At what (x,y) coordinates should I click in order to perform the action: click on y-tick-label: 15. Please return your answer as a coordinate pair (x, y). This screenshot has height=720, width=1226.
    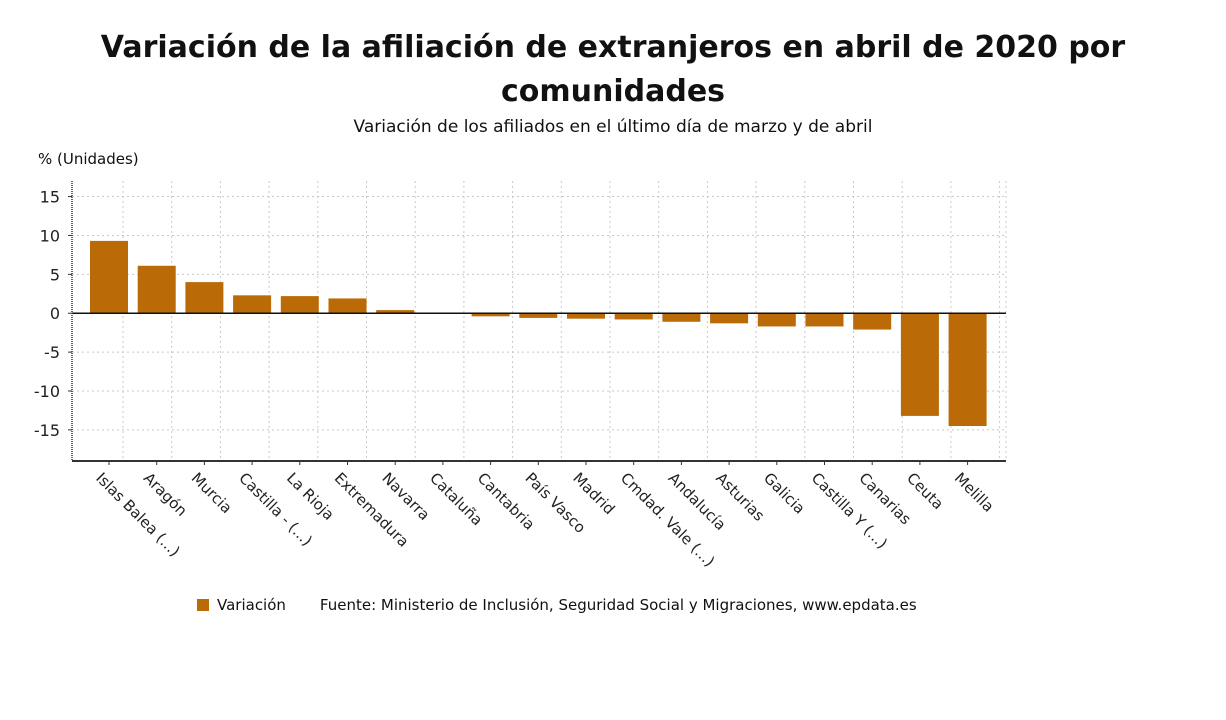
    Looking at the image, I should click on (50, 197).